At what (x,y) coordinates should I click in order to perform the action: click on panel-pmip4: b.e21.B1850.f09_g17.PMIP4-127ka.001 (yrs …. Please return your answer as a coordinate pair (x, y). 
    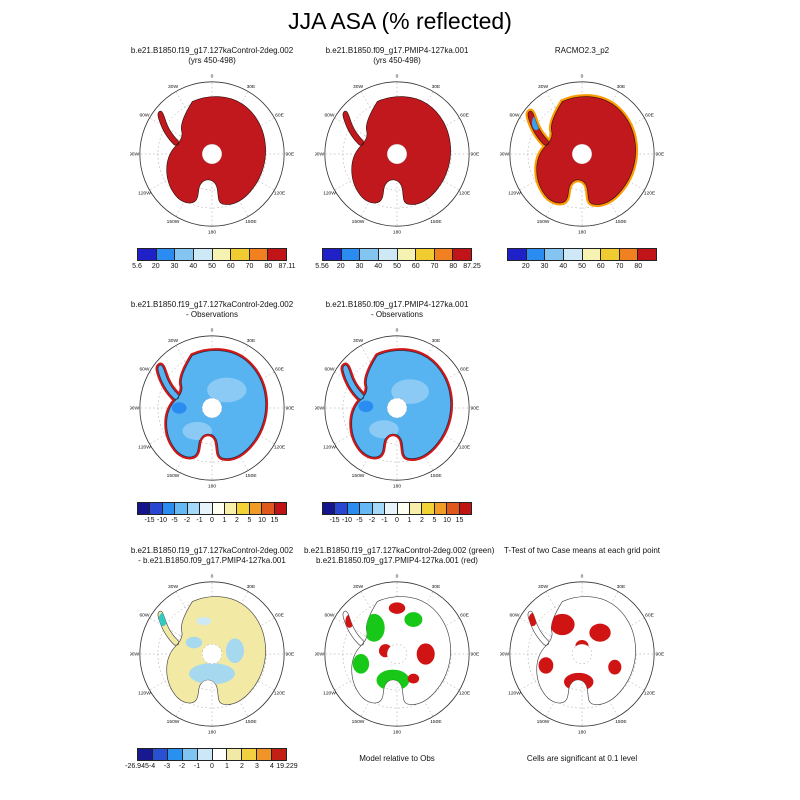
    Looking at the image, I should click on (397, 159).